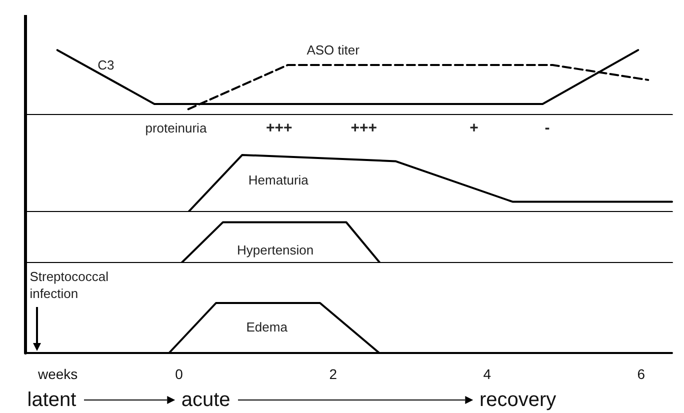  I want to click on series-label: C3, so click(106, 65).